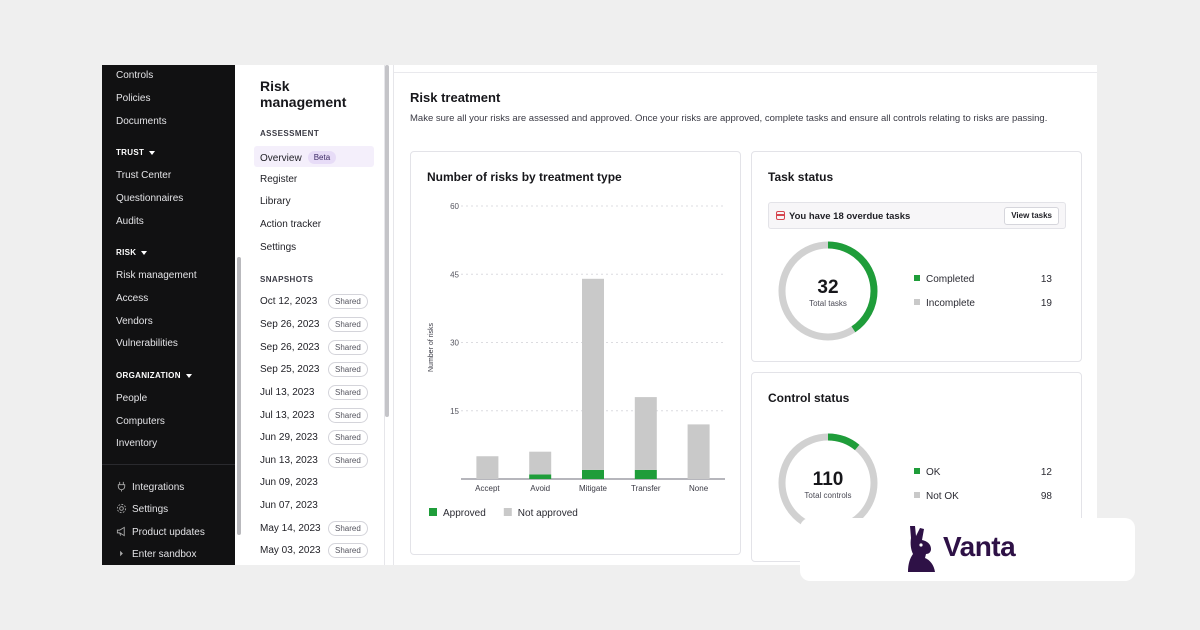 The width and height of the screenshot is (1200, 630). I want to click on sidebar-item-risk-management: Risk management, so click(156, 275).